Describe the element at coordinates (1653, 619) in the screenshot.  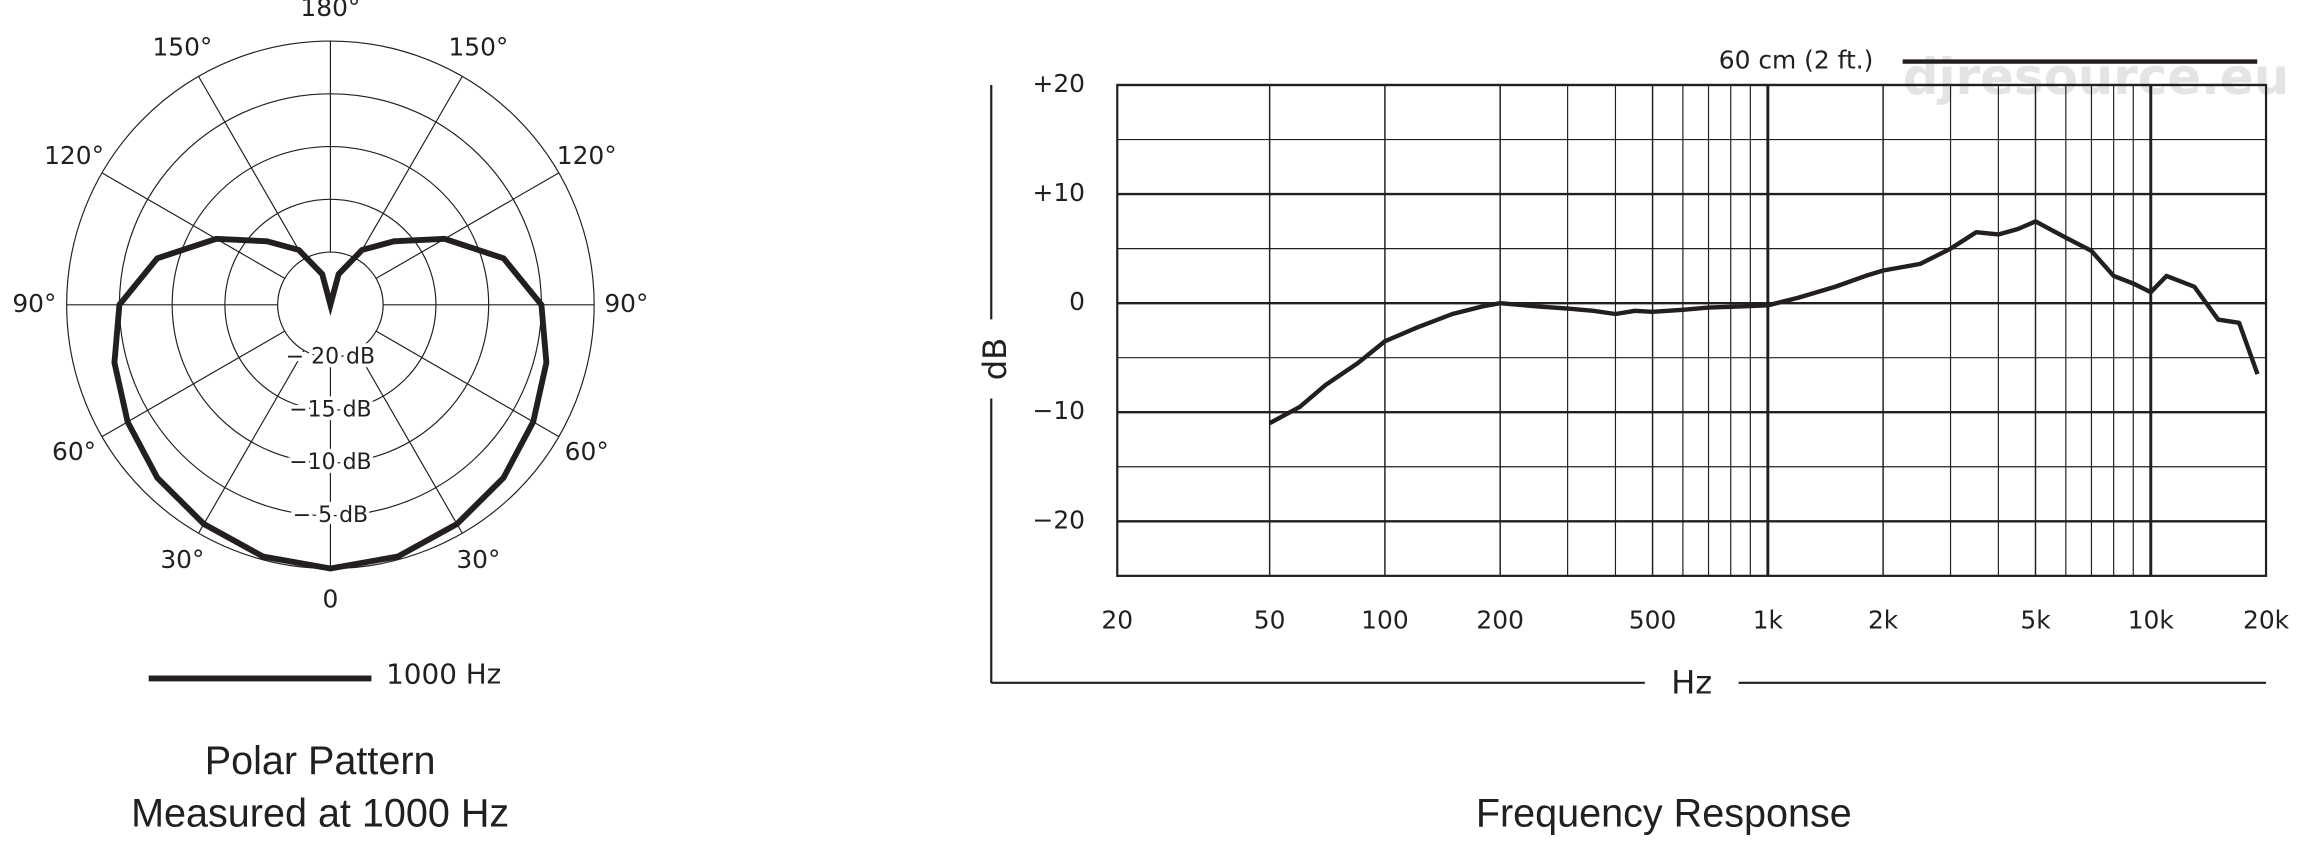
I see `x-tick-label: 500` at that location.